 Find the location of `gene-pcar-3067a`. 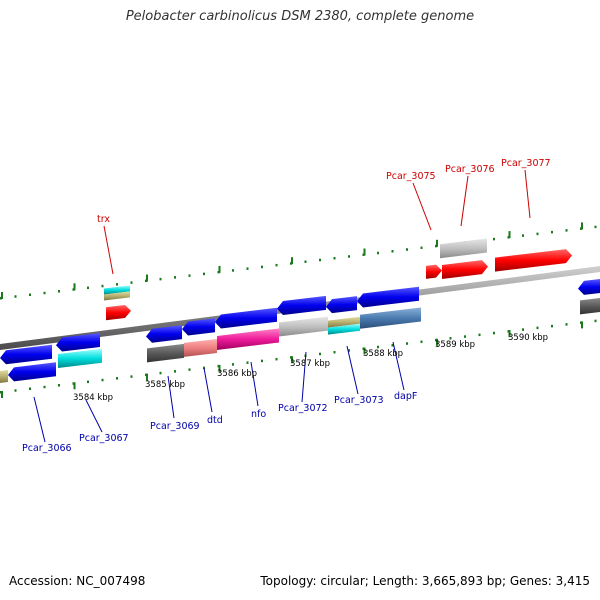

gene-pcar-3067a is located at coordinates (78, 342).